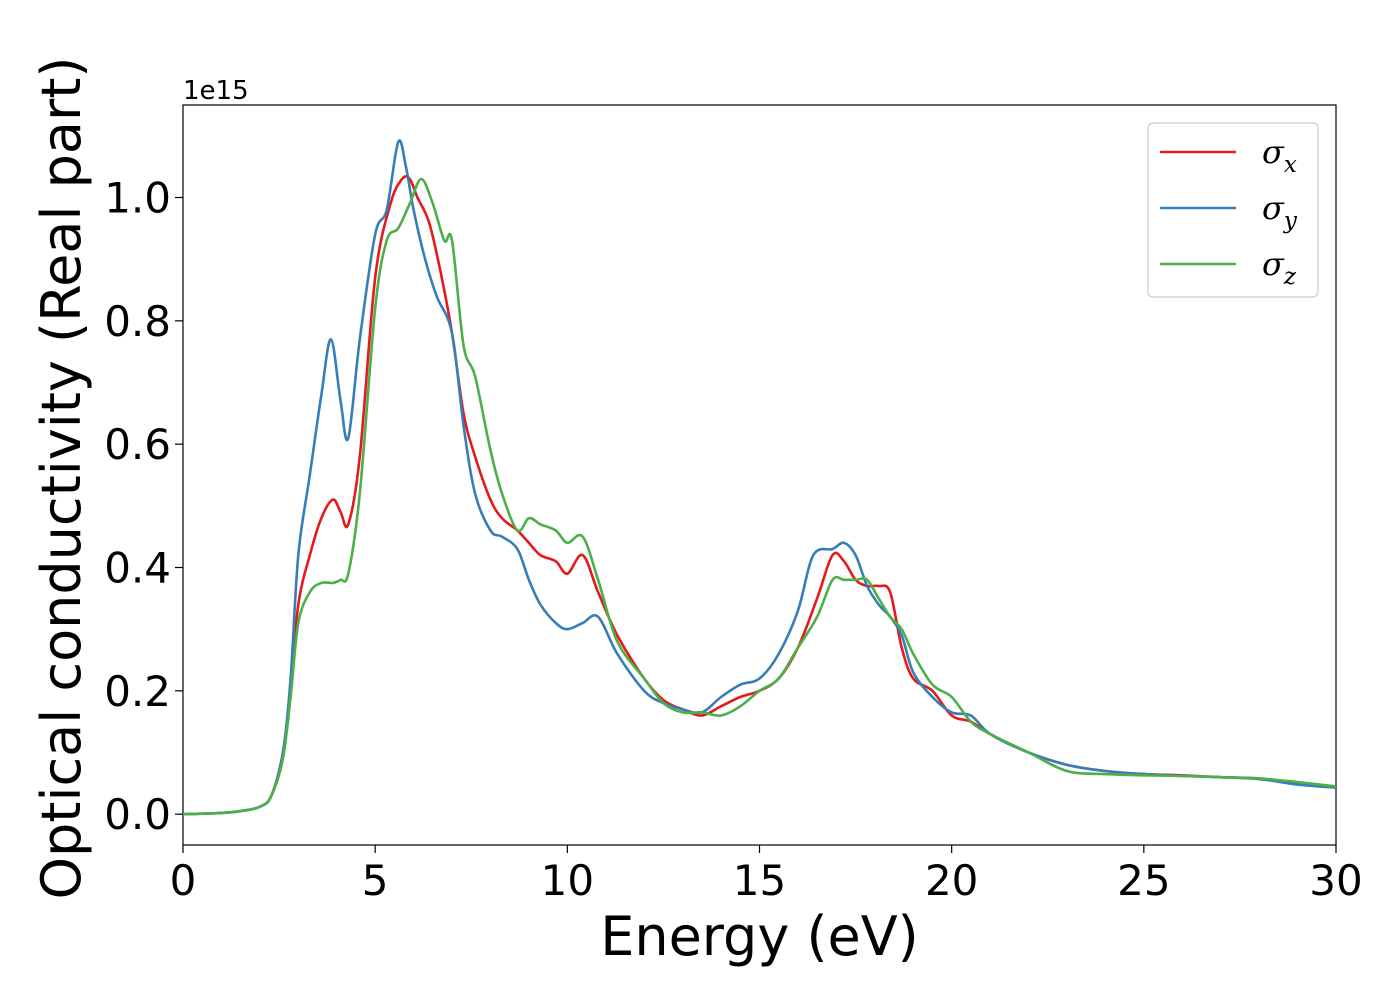  What do you see at coordinates (567, 880) in the screenshot?
I see `x-tick-label: 10` at bounding box center [567, 880].